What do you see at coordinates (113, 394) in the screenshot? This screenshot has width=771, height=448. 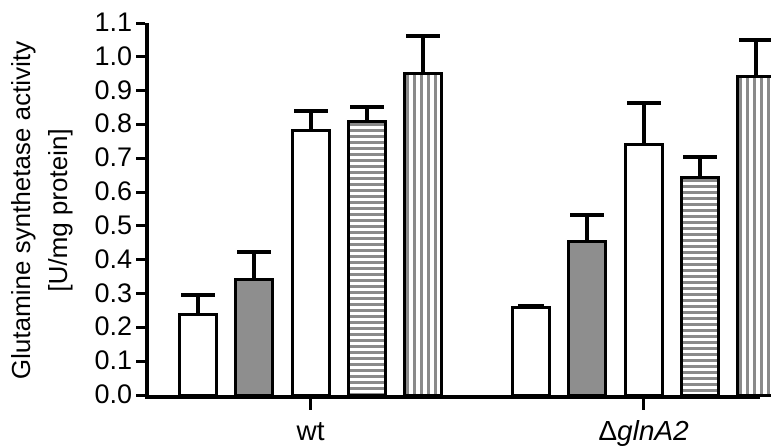 I see `y-tick-label: 0.0` at bounding box center [113, 394].